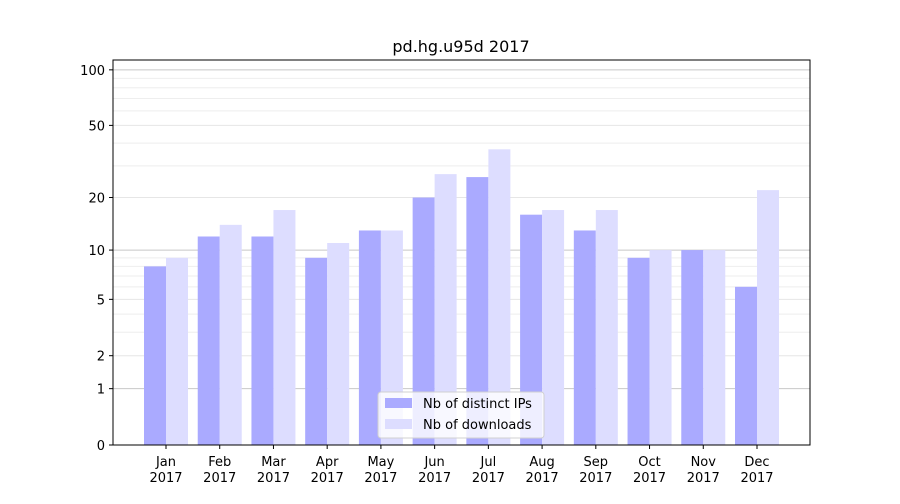 The image size is (900, 504). I want to click on y-tick-label: 20, so click(96, 199).